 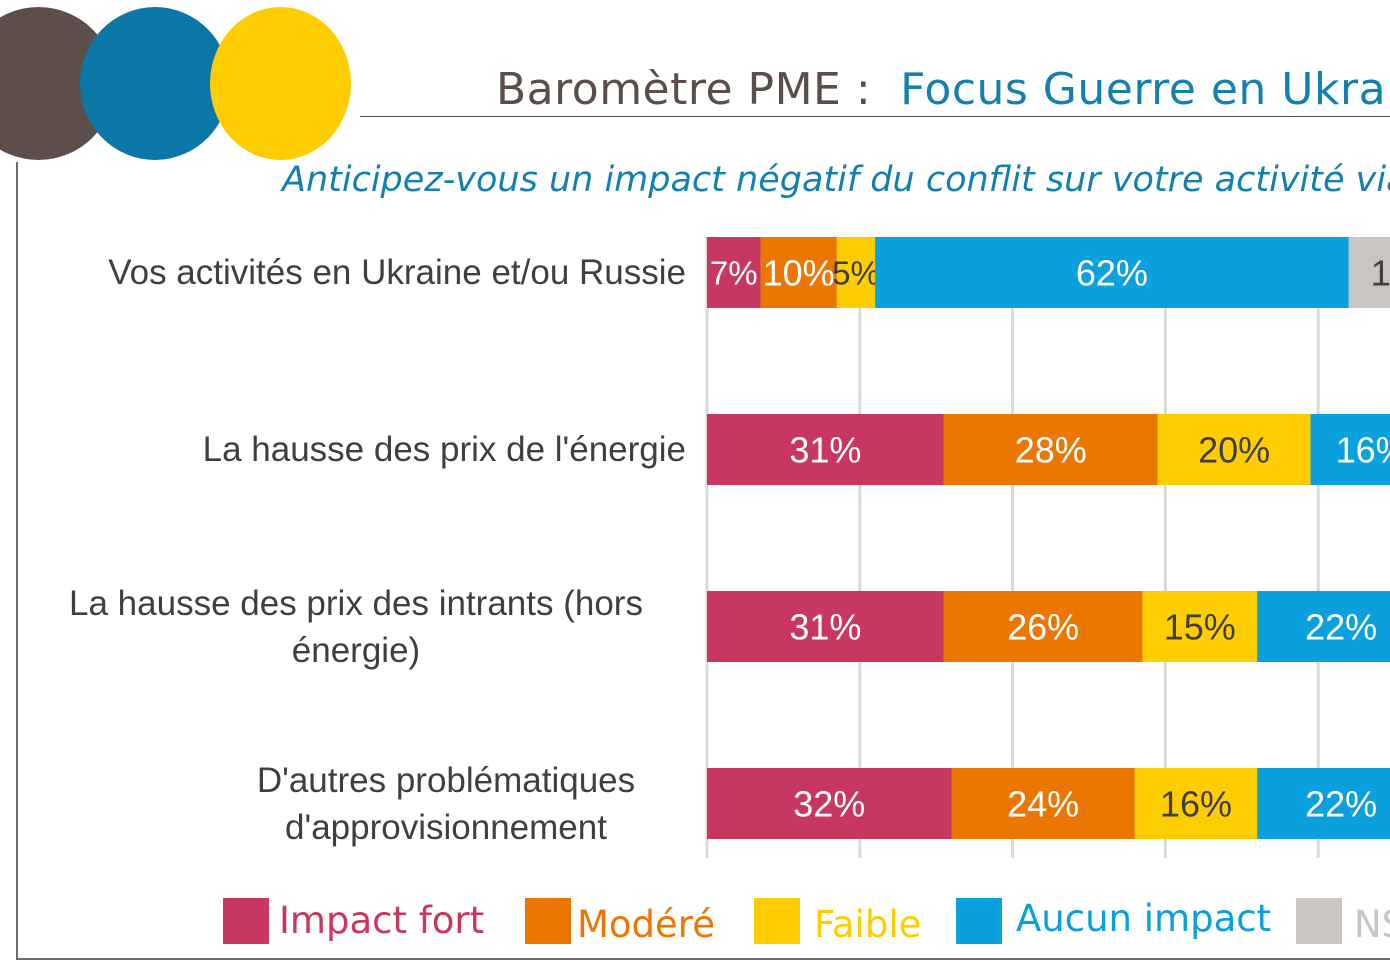 I want to click on category-label-ukraine-russie: Vos activités en Ukraine et/ou Russie, so click(x=397, y=272).